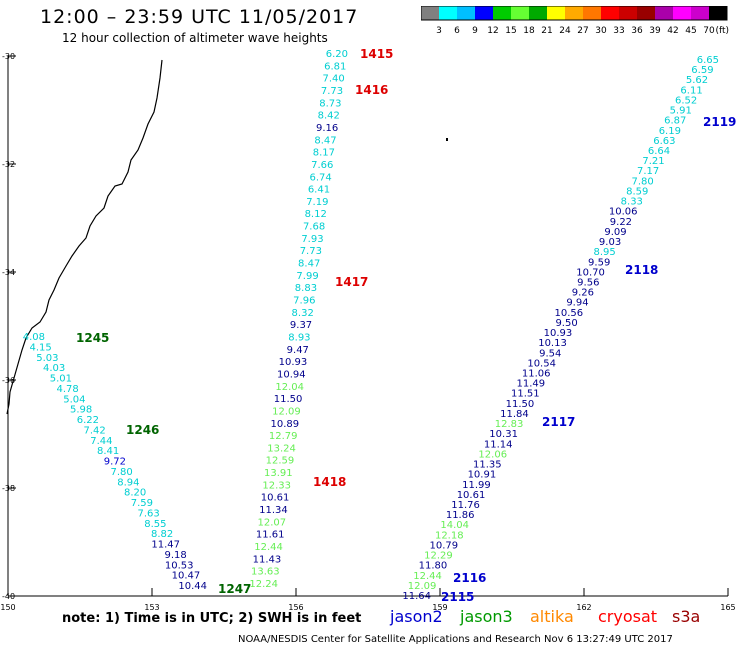  I want to click on swh-value: 9.16, so click(327, 128).